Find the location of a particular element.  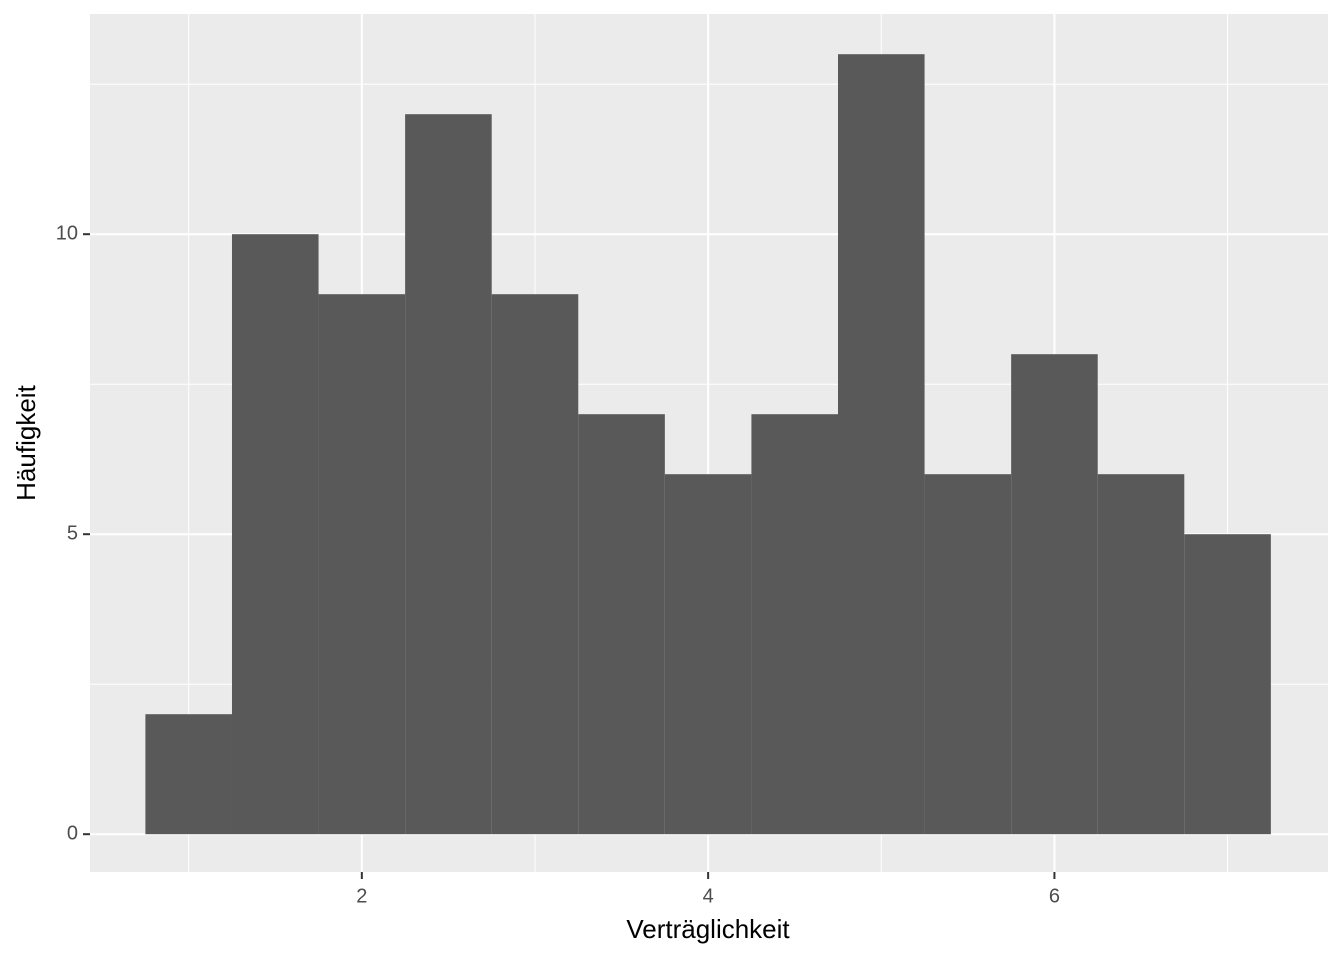

y-tick-label: 0 is located at coordinates (72, 833).